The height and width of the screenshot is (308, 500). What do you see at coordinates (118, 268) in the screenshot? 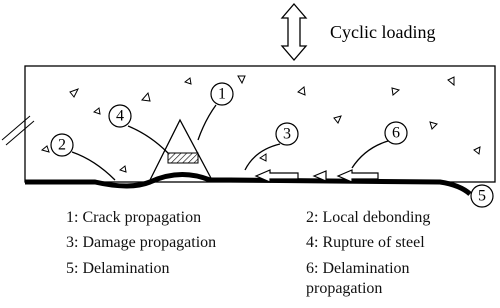
I see `legend-item: 5: Delamination` at bounding box center [118, 268].